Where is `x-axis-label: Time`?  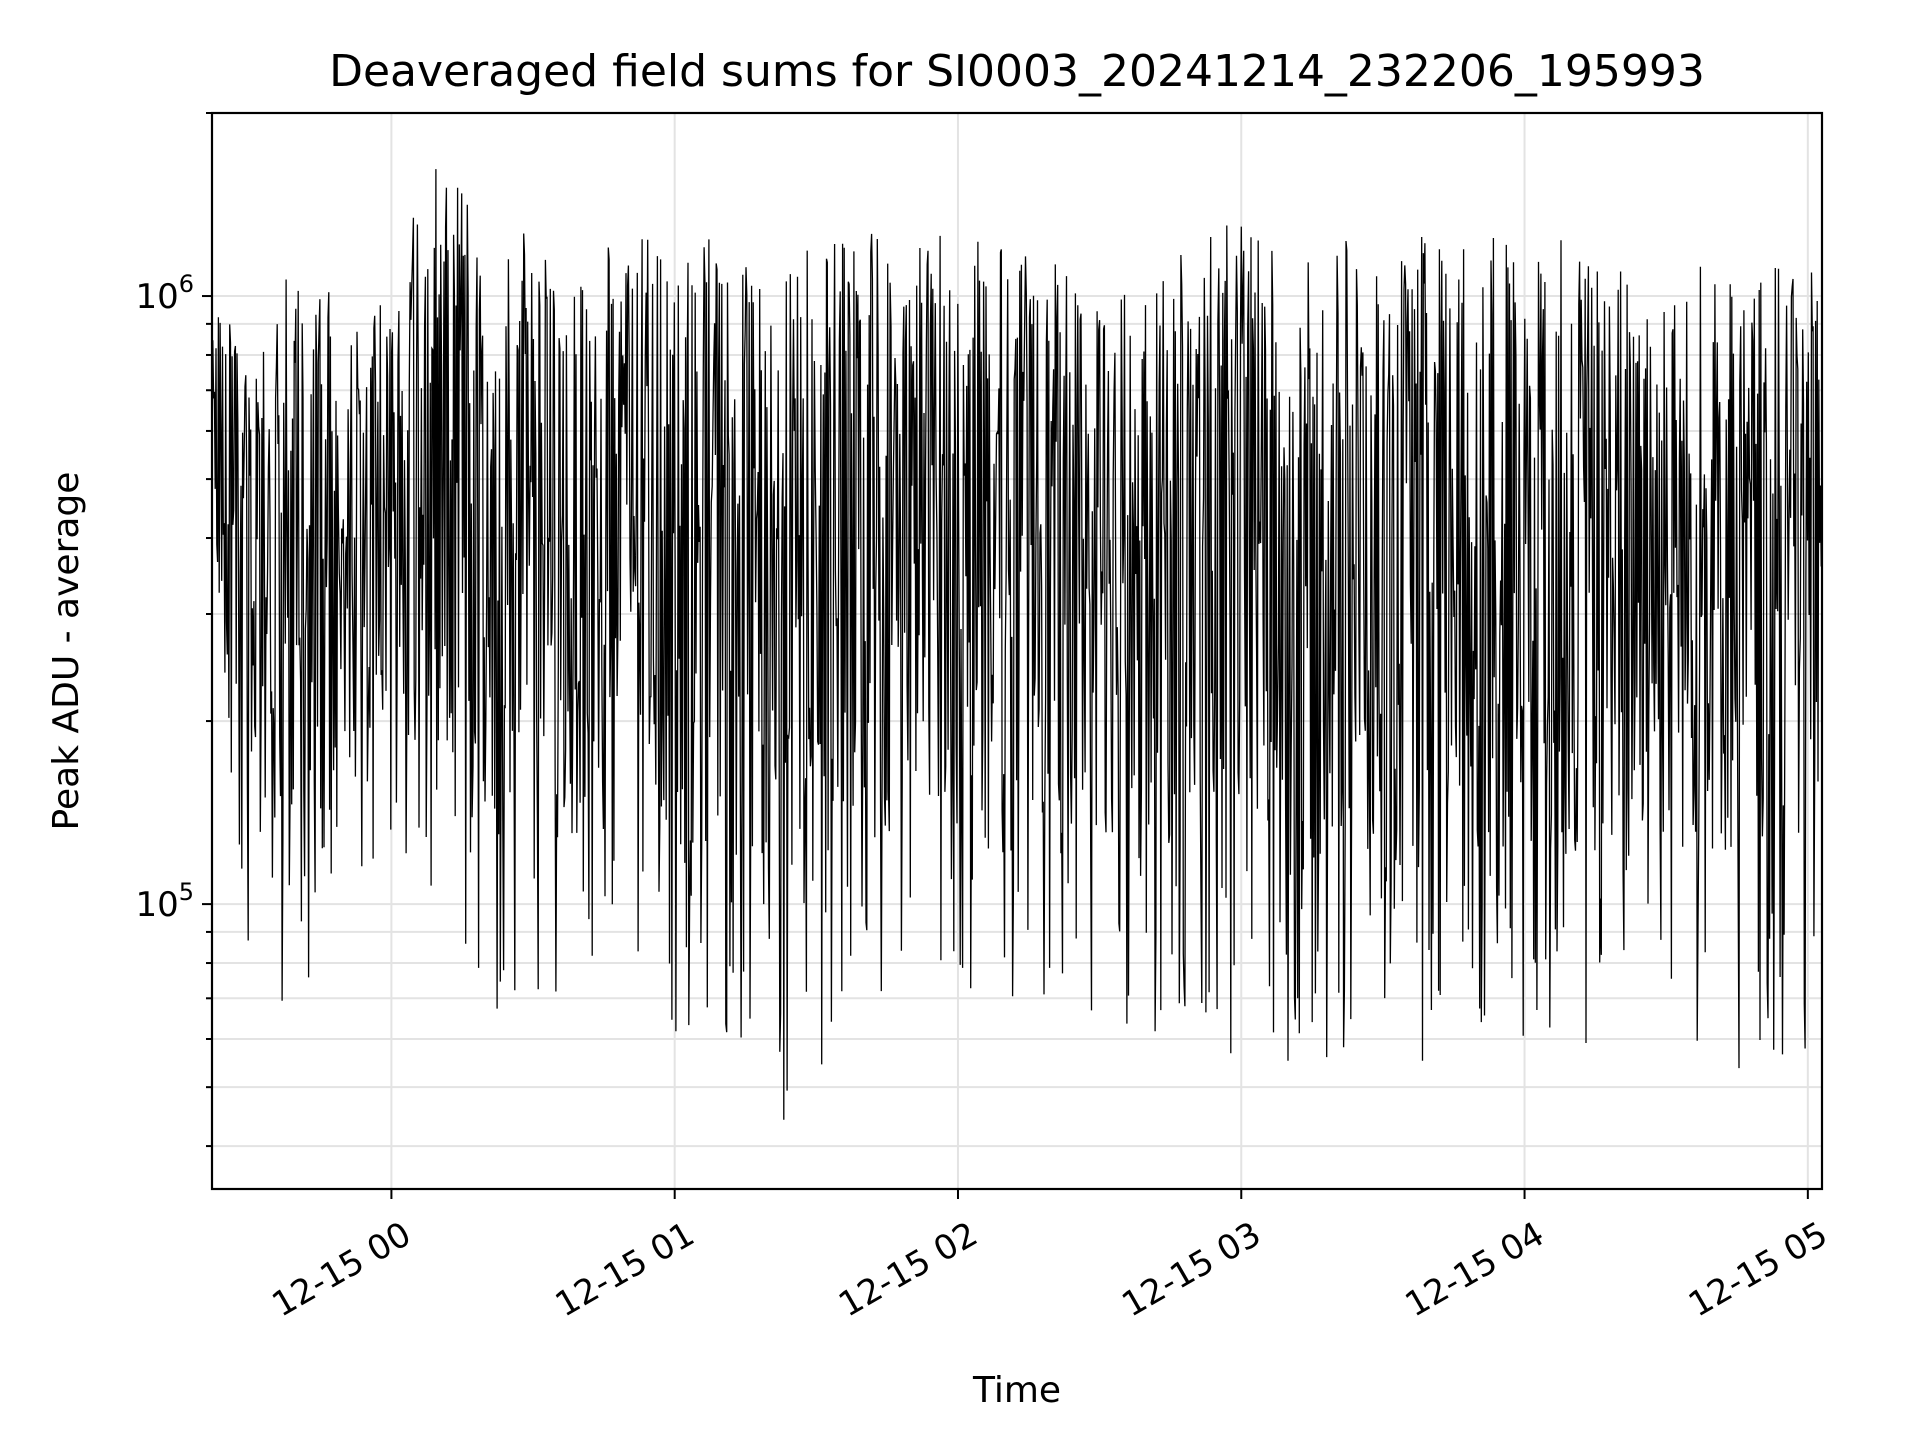
x-axis-label: Time is located at coordinates (1016, 1390).